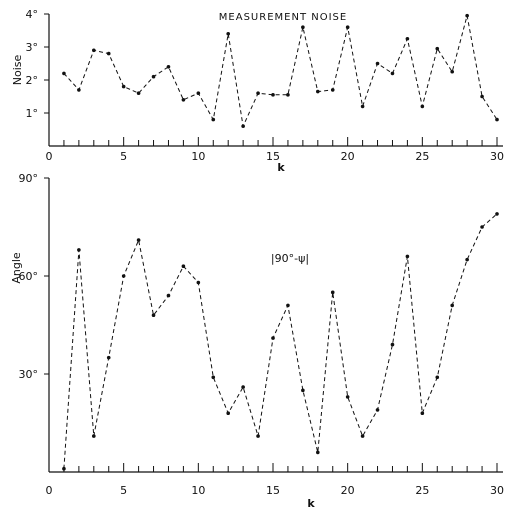 This screenshot has height=512, width=512. Describe the element at coordinates (123, 490) in the screenshot. I see `bottom-chart-x-tick-label: 5` at that location.